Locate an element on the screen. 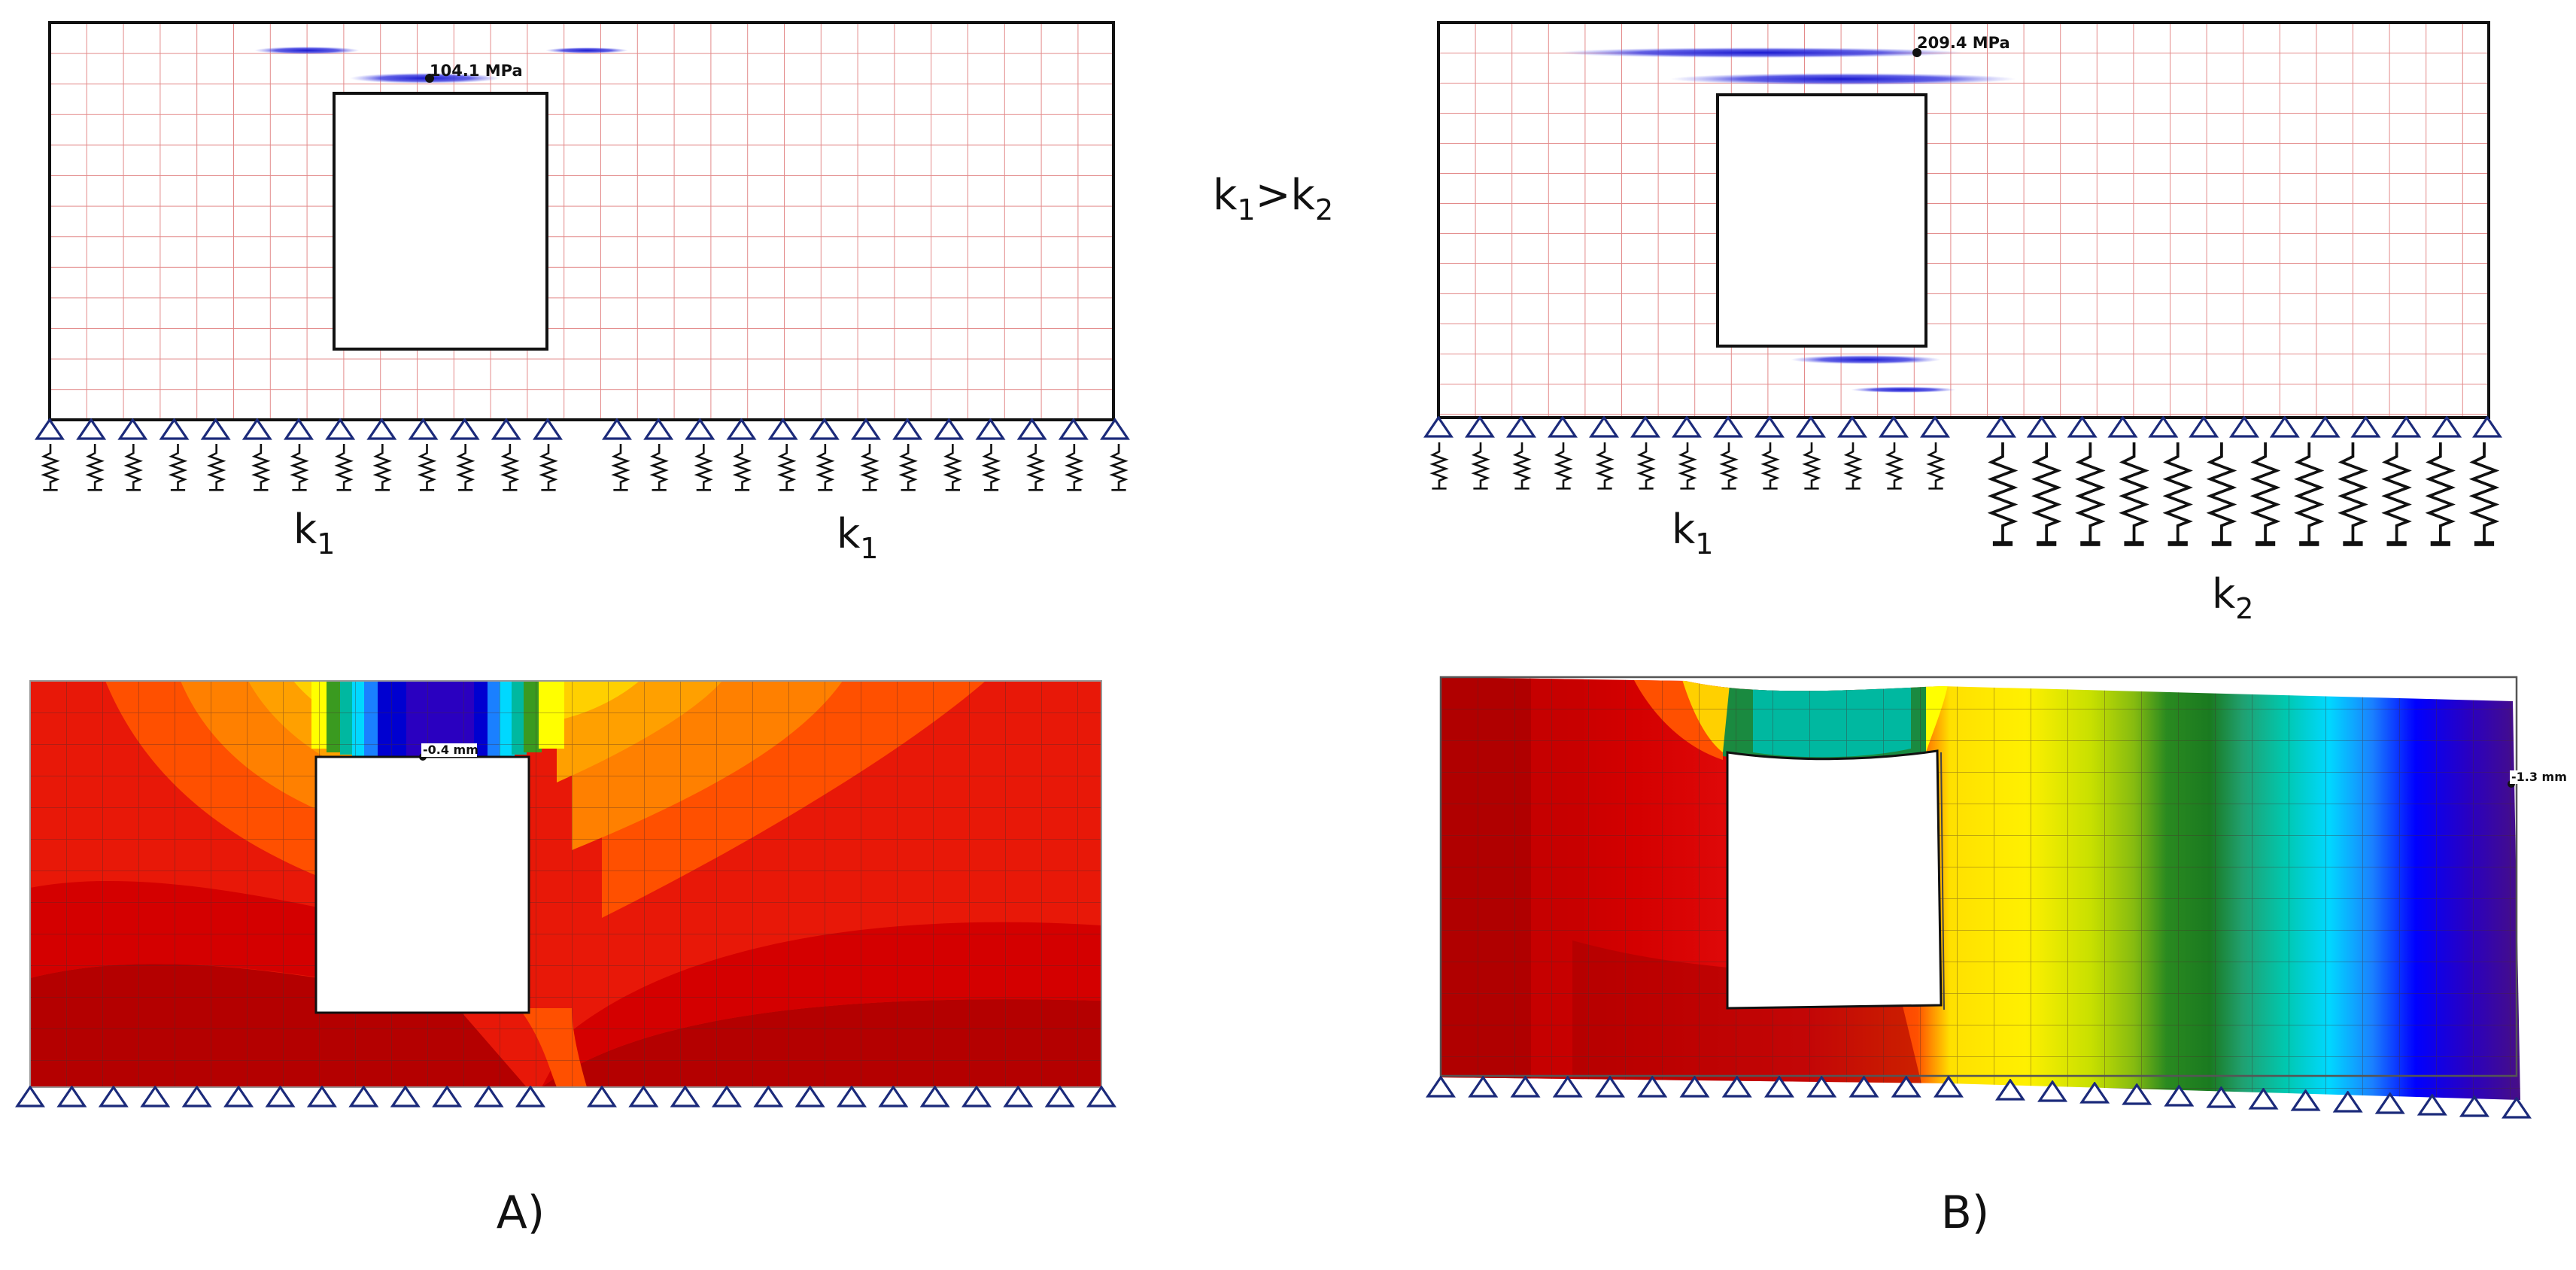 The width and height of the screenshot is (2576, 1270). panel-a-left-spring-label: k1 is located at coordinates (314, 533).